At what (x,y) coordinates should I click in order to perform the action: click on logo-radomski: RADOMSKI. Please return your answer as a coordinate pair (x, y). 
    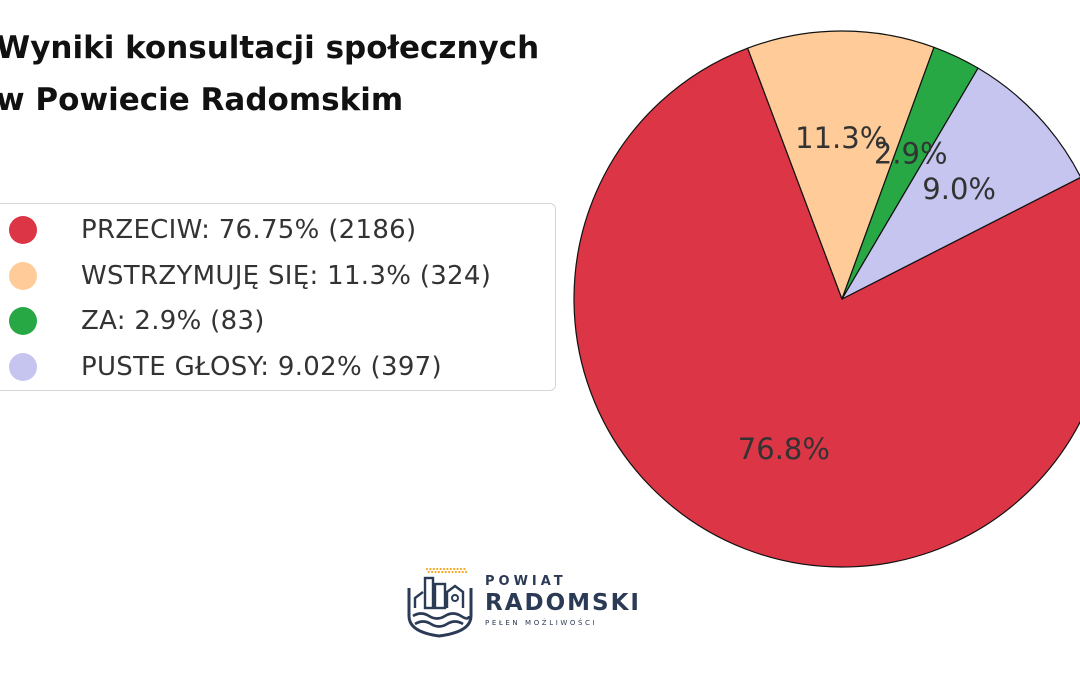
    Looking at the image, I should click on (563, 603).